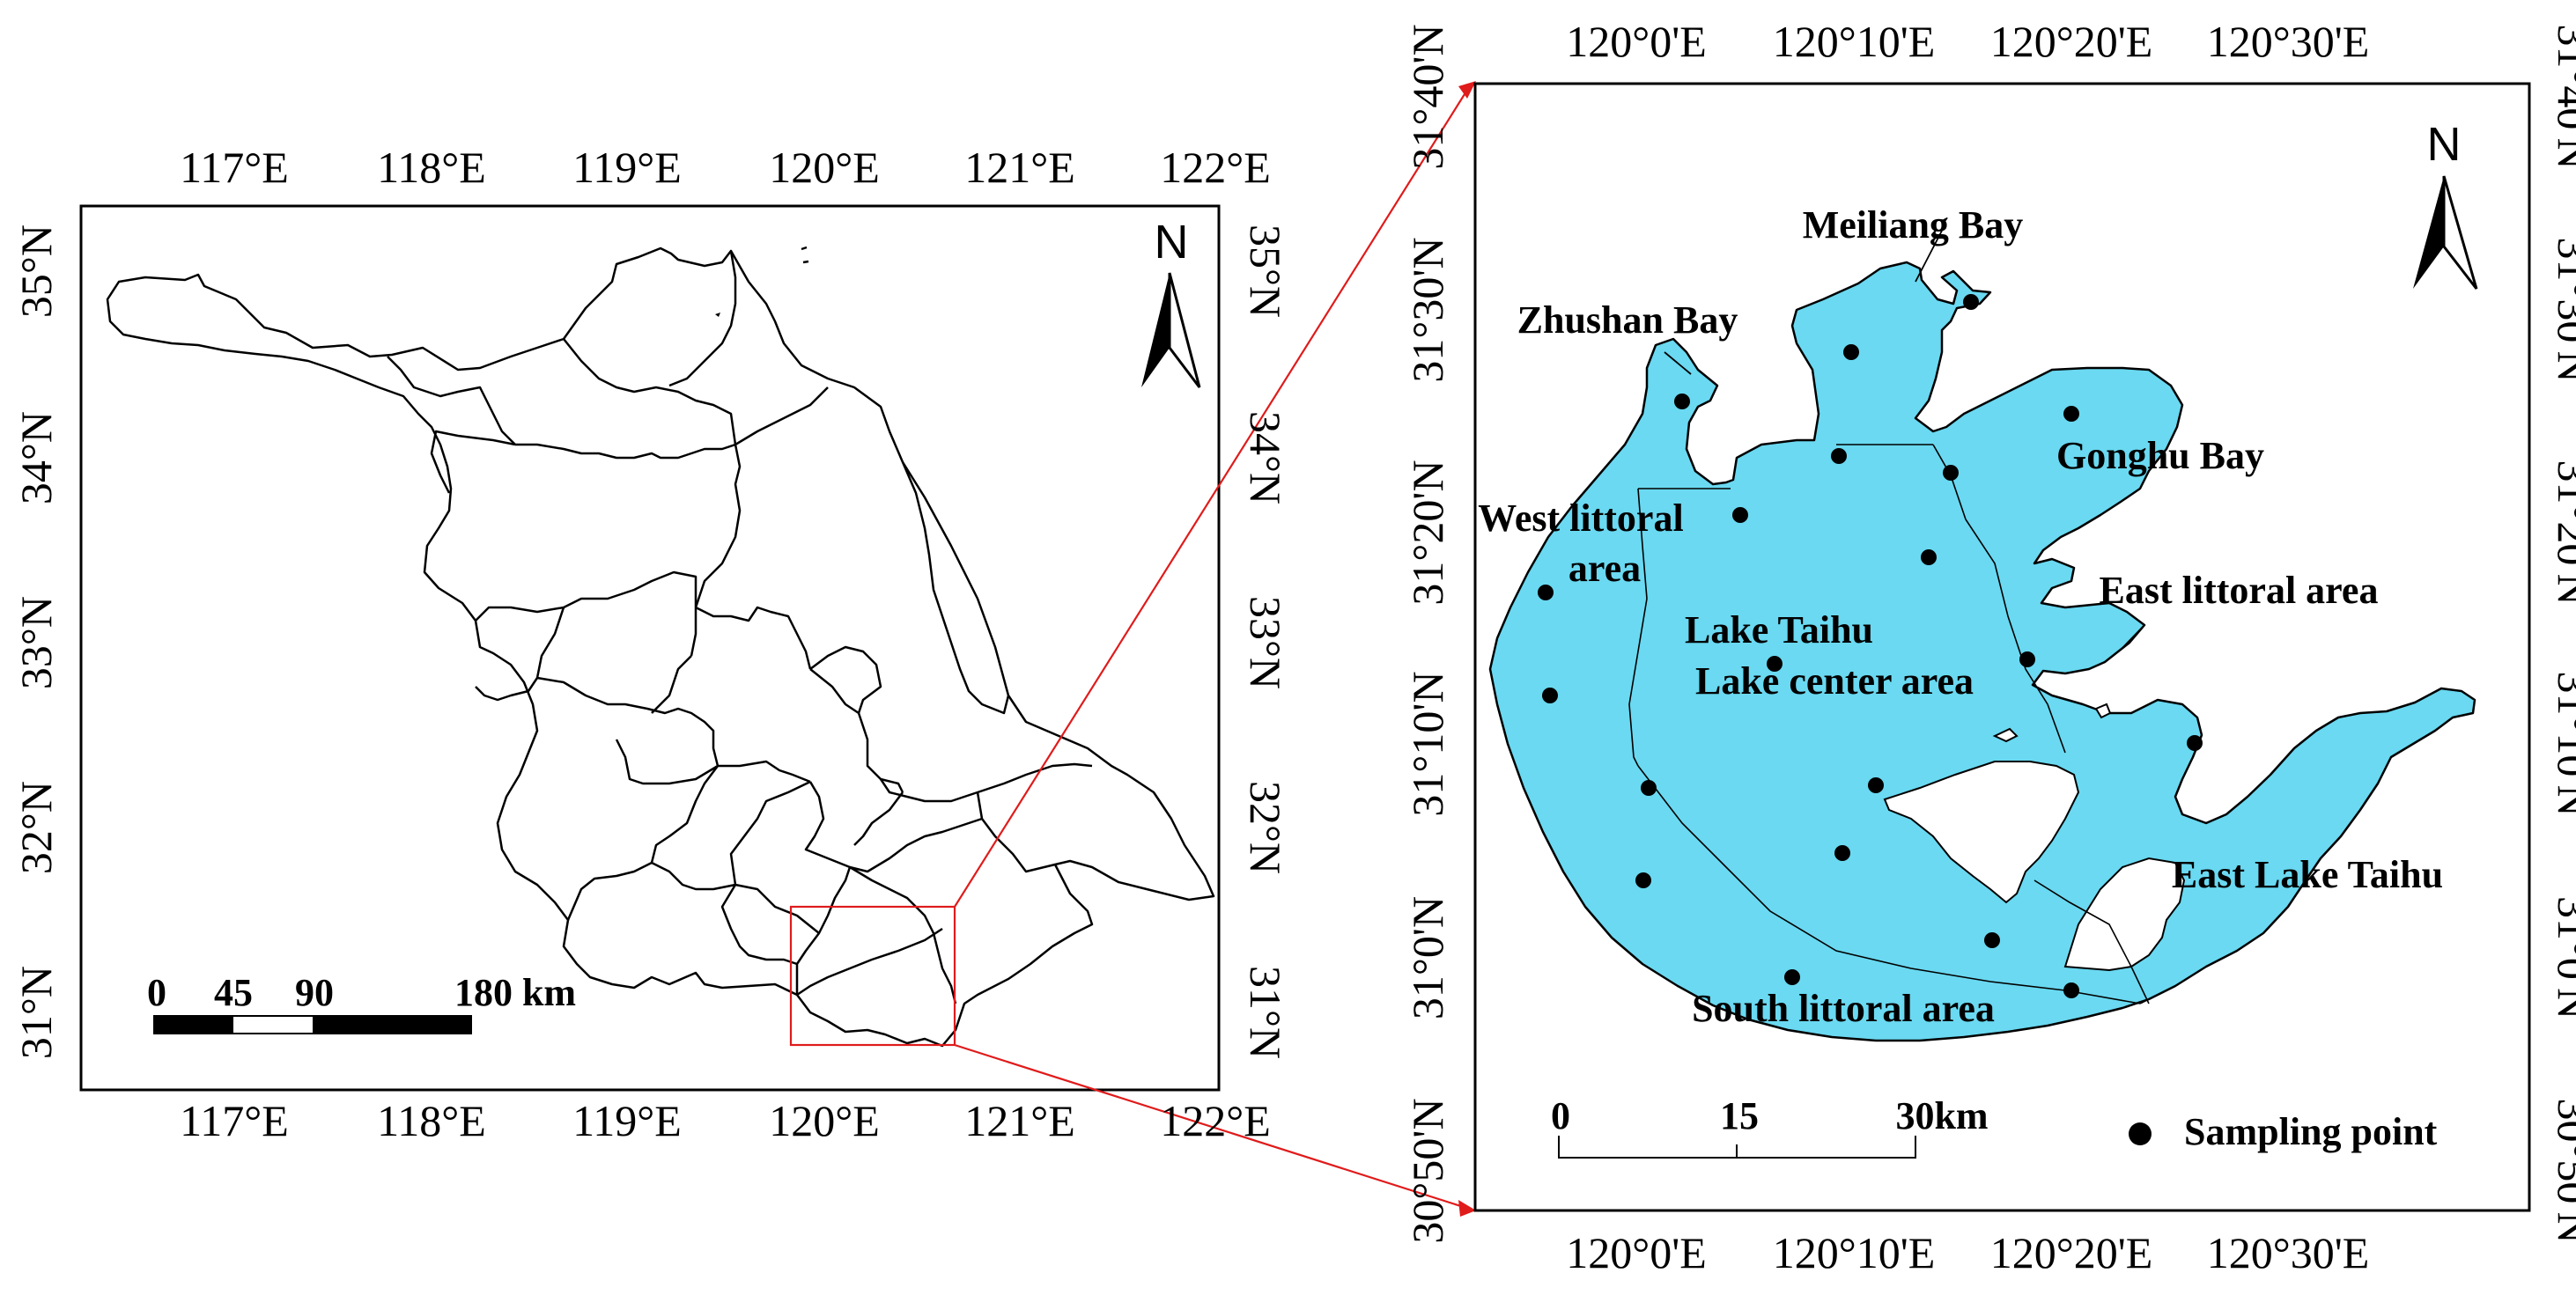  Describe the element at coordinates (2071, 41) in the screenshot. I see `lon-label-top: 120°20'E` at that location.